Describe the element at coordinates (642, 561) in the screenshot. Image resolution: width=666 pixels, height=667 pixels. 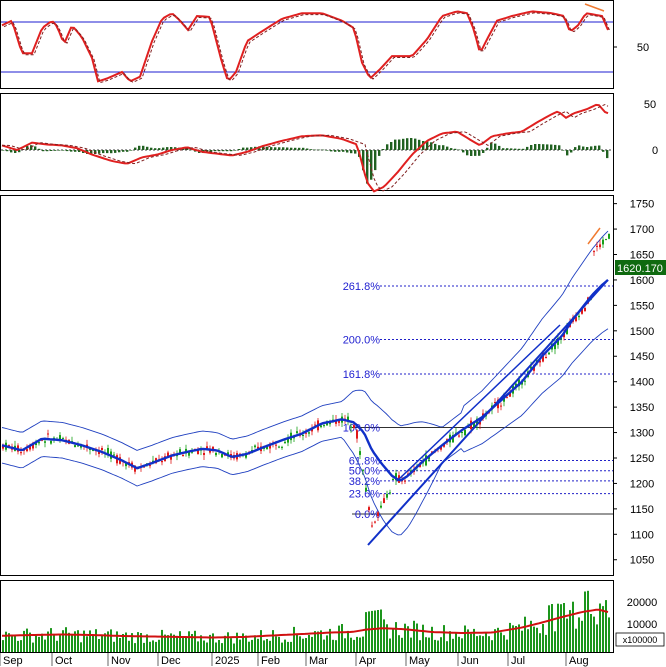
I see `price-tick-label: 1050` at that location.